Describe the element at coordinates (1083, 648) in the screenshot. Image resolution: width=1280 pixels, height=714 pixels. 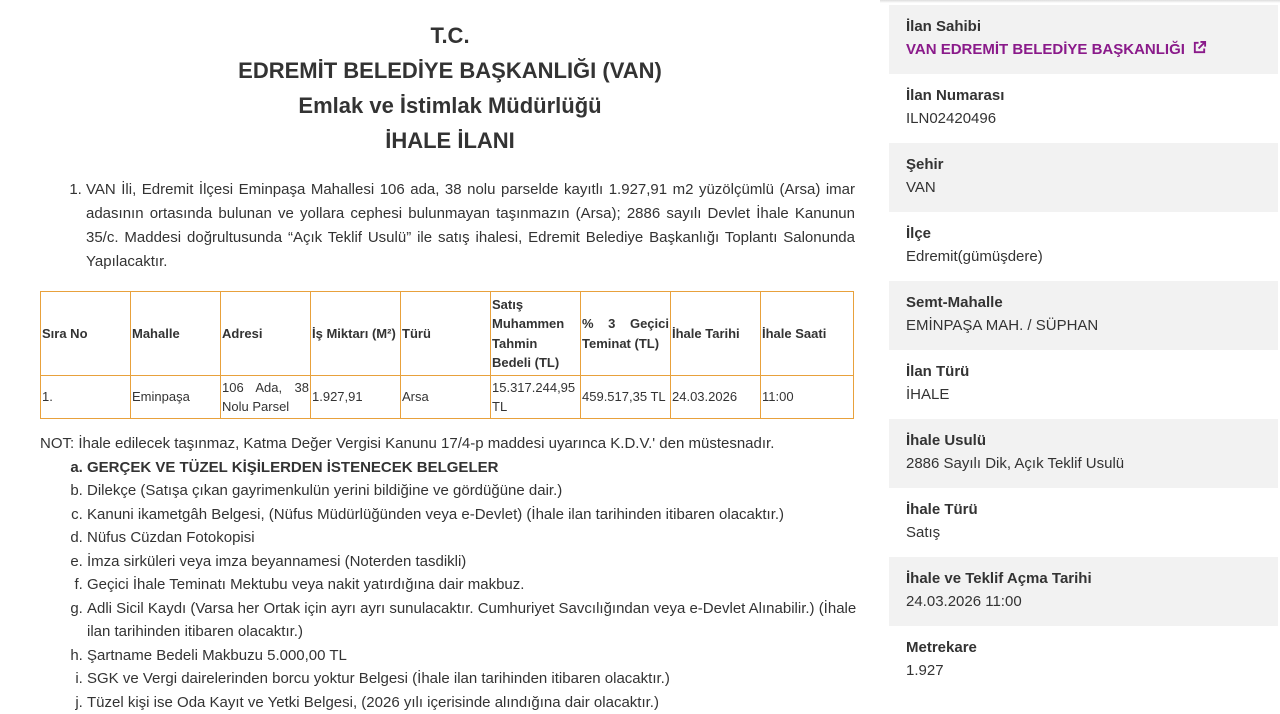
I see `card-label: Metrekare` at that location.